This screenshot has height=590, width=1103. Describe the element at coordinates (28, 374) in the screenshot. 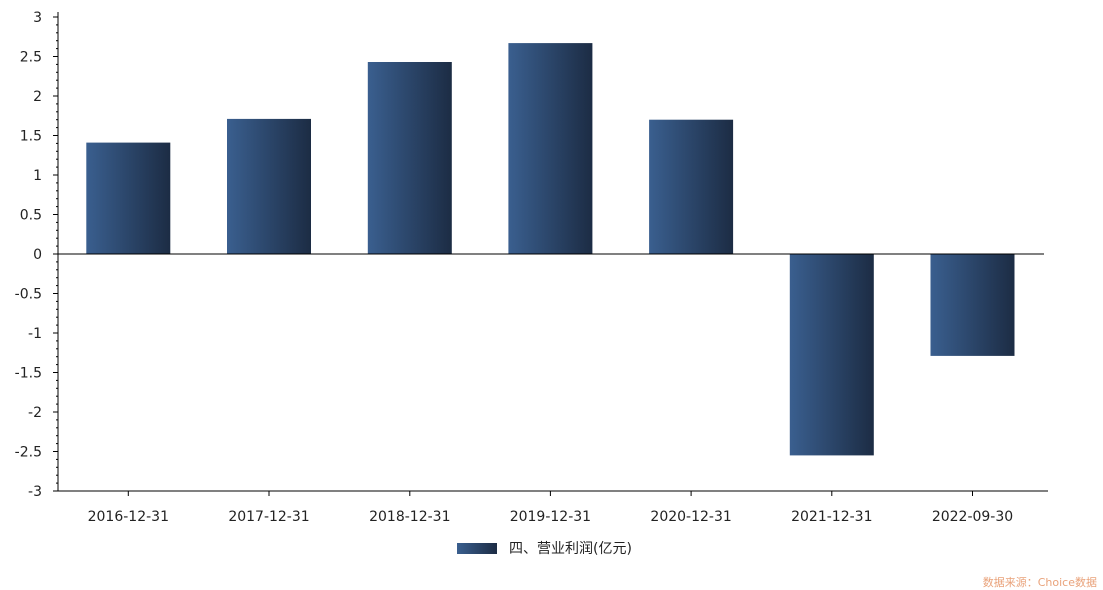

I see `y-tick-label: -1.5` at that location.